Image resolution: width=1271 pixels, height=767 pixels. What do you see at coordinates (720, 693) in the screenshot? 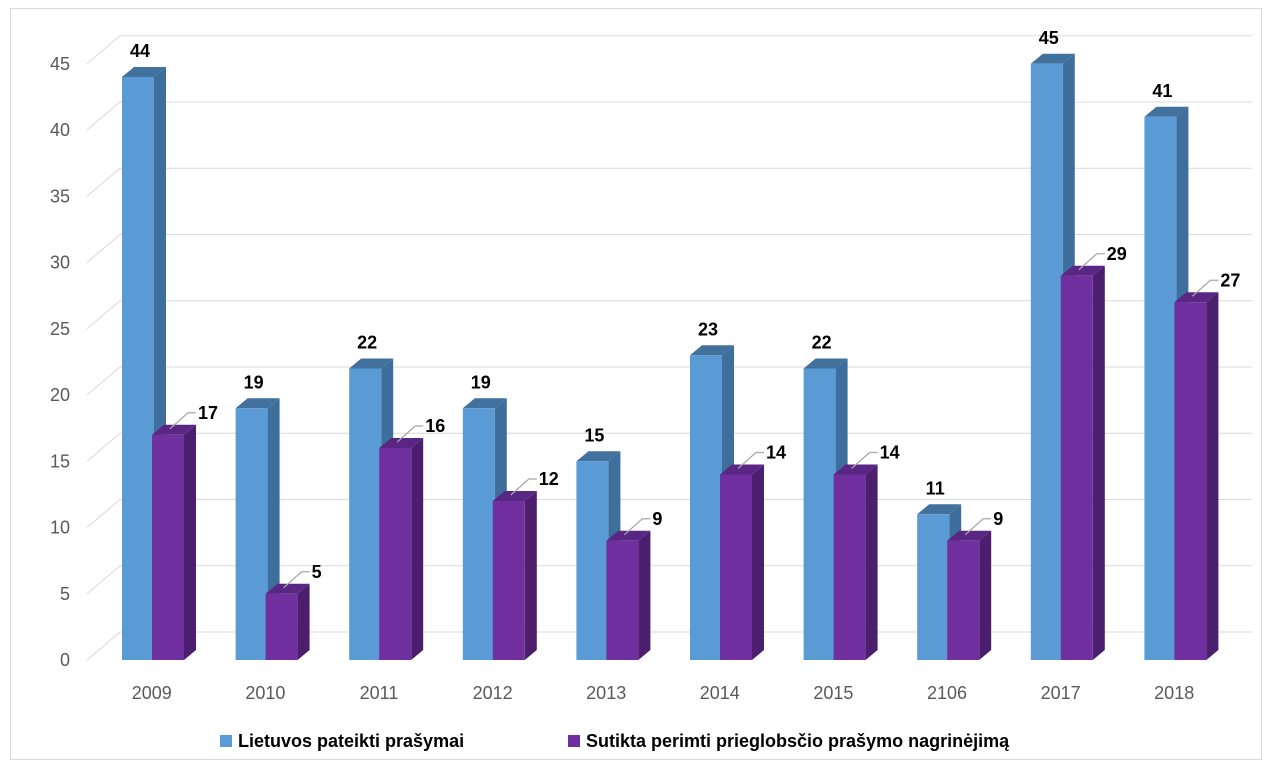
I see `x-tick-label: 2014` at bounding box center [720, 693].